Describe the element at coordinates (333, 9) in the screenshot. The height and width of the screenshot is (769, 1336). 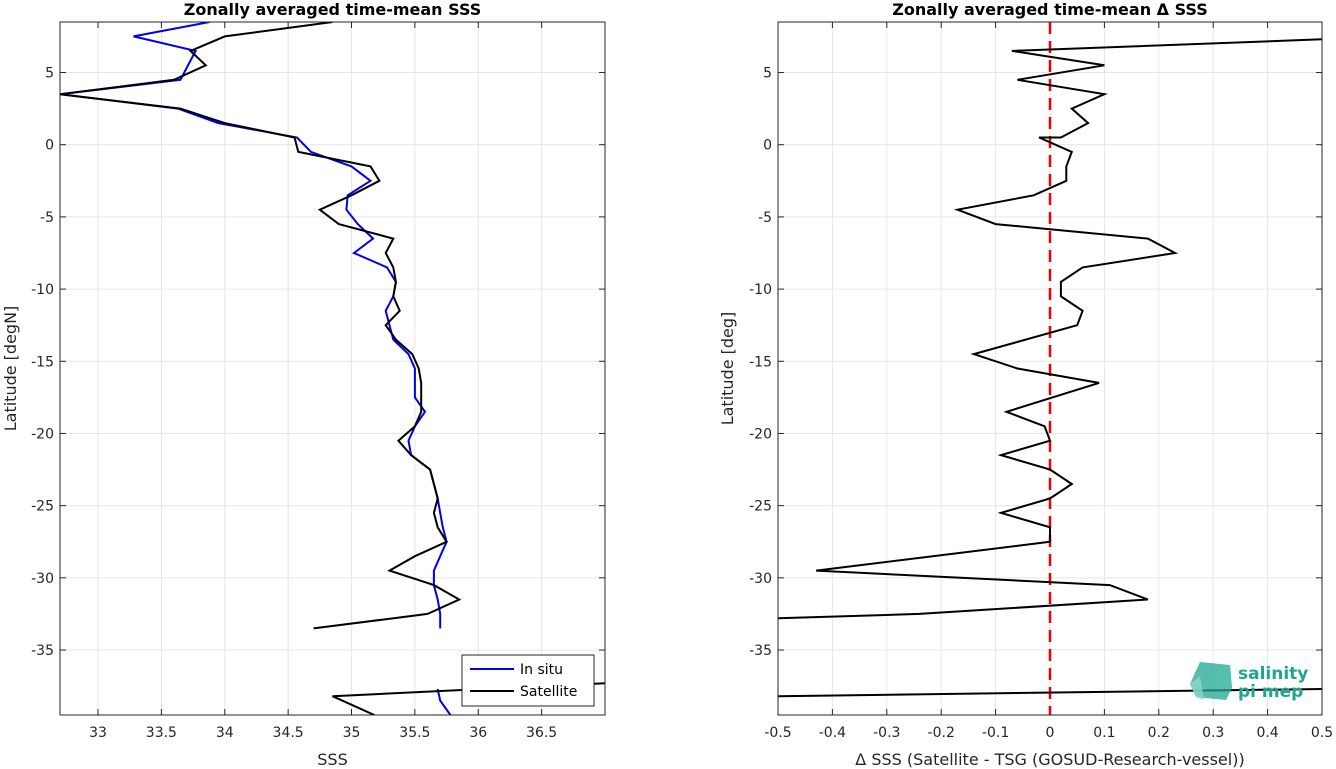
I see `chart-title: Zonally averaged time-mean SSS` at that location.